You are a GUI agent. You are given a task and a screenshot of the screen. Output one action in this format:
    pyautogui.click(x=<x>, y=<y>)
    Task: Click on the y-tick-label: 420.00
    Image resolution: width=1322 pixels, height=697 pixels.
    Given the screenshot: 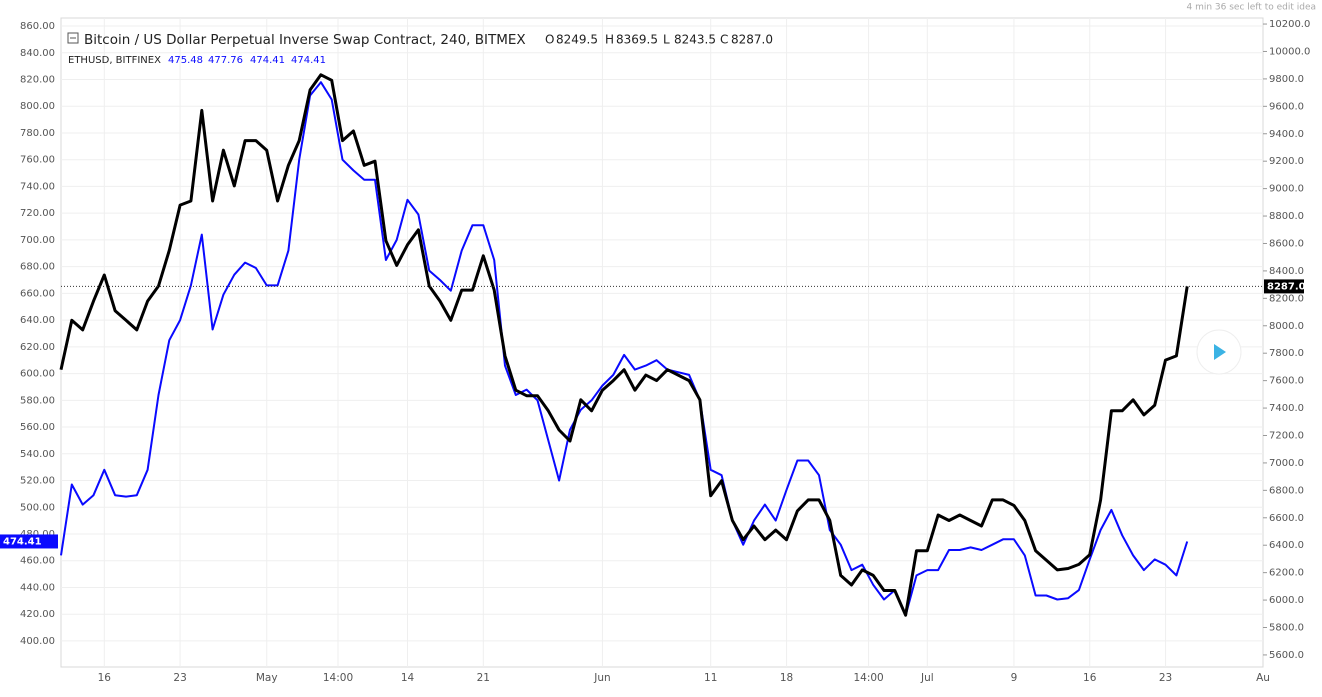 What is the action you would take?
    pyautogui.click(x=37, y=614)
    